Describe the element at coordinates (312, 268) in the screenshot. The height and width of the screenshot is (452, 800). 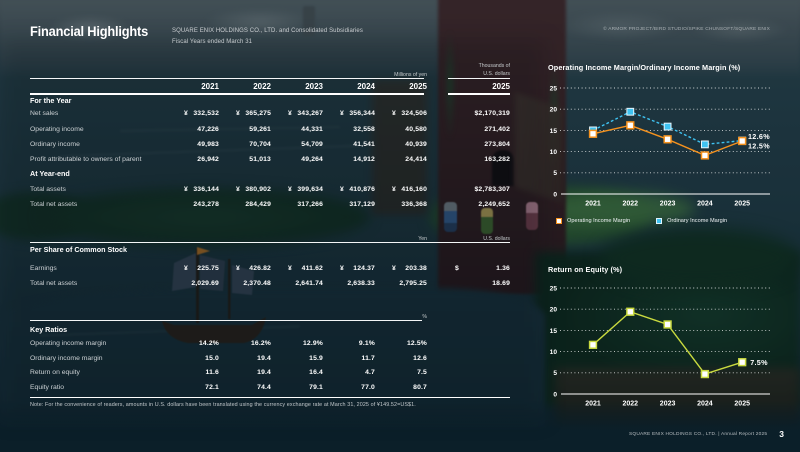
I see `cell-value: 411.62` at that location.